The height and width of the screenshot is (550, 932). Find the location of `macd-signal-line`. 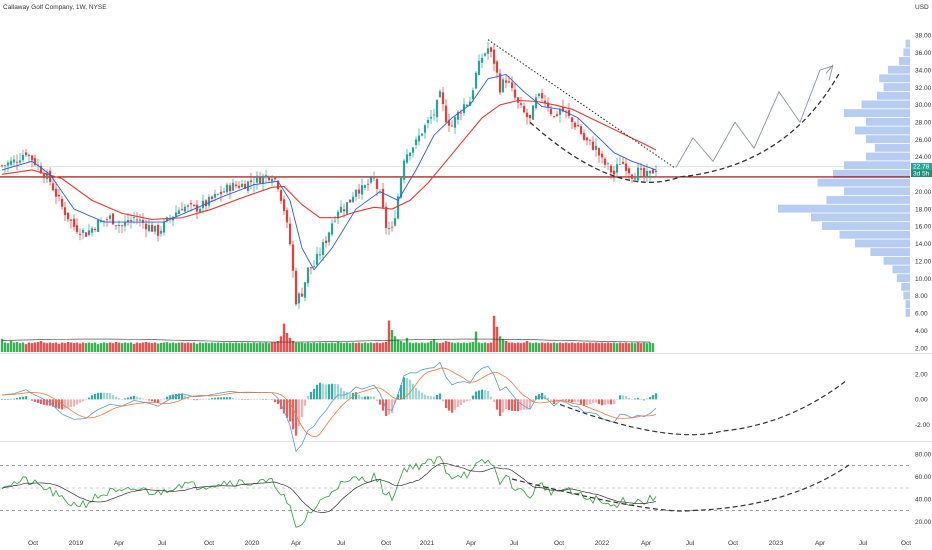

macd-signal-line is located at coordinates (329, 402).